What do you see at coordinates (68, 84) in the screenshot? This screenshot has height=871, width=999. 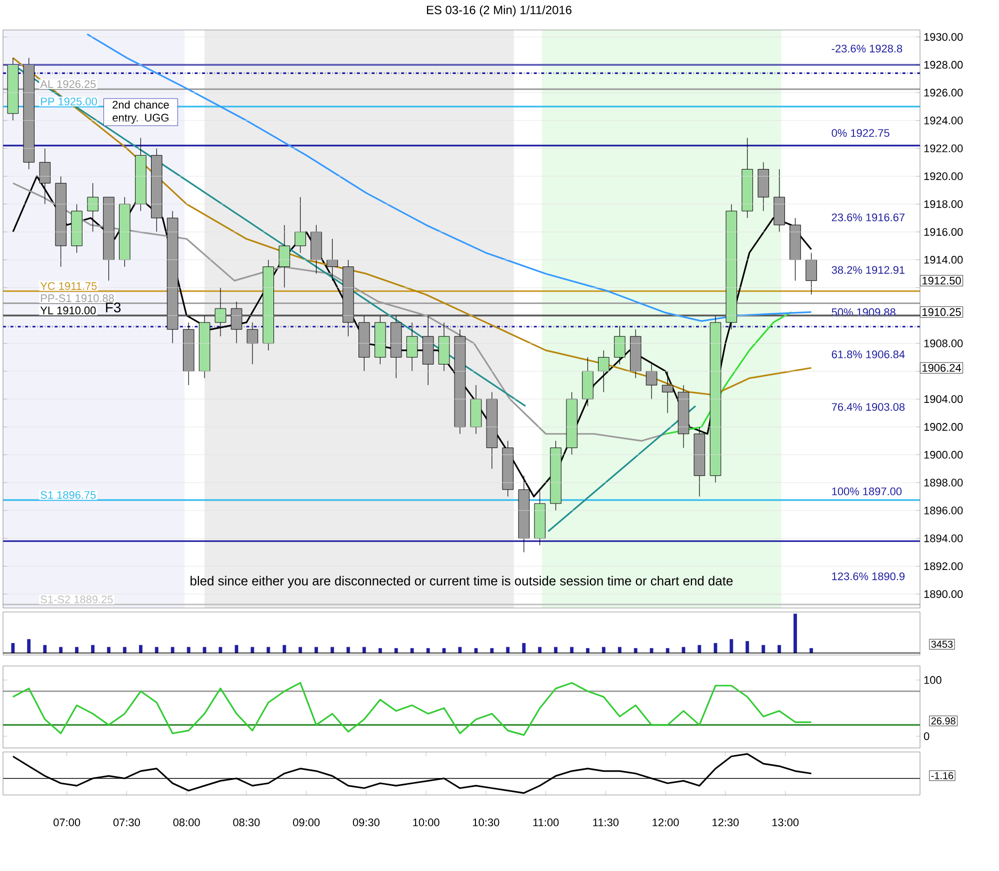 I see `ref-line-label: AL 1926.25` at bounding box center [68, 84].